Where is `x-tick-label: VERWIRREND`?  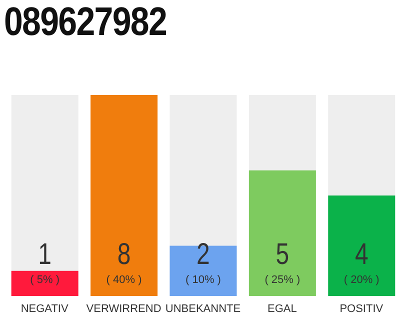 x-tick-label: VERWIRREND is located at coordinates (124, 308).